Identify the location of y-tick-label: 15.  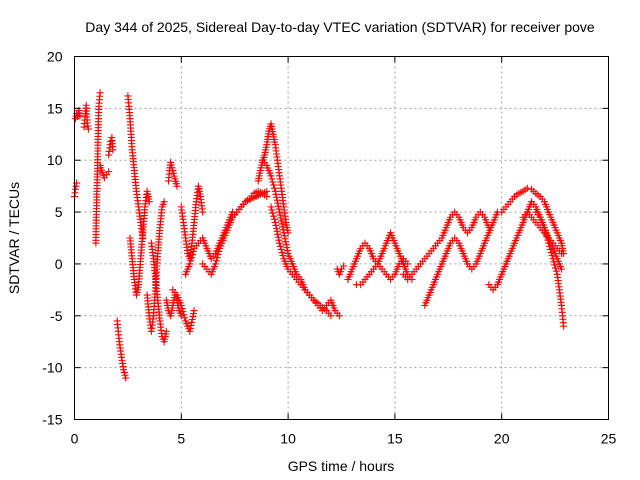
(55, 108).